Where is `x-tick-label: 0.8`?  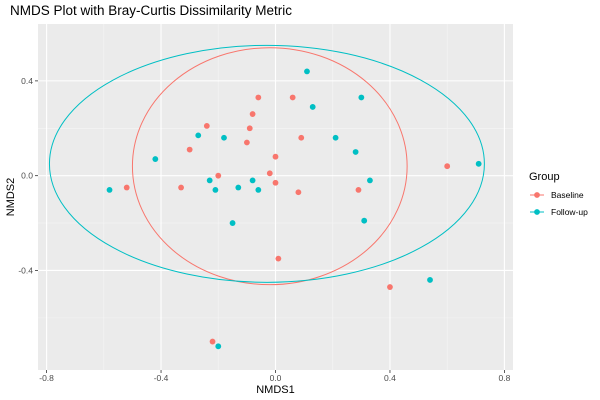
x-tick-label: 0.8 is located at coordinates (505, 378).